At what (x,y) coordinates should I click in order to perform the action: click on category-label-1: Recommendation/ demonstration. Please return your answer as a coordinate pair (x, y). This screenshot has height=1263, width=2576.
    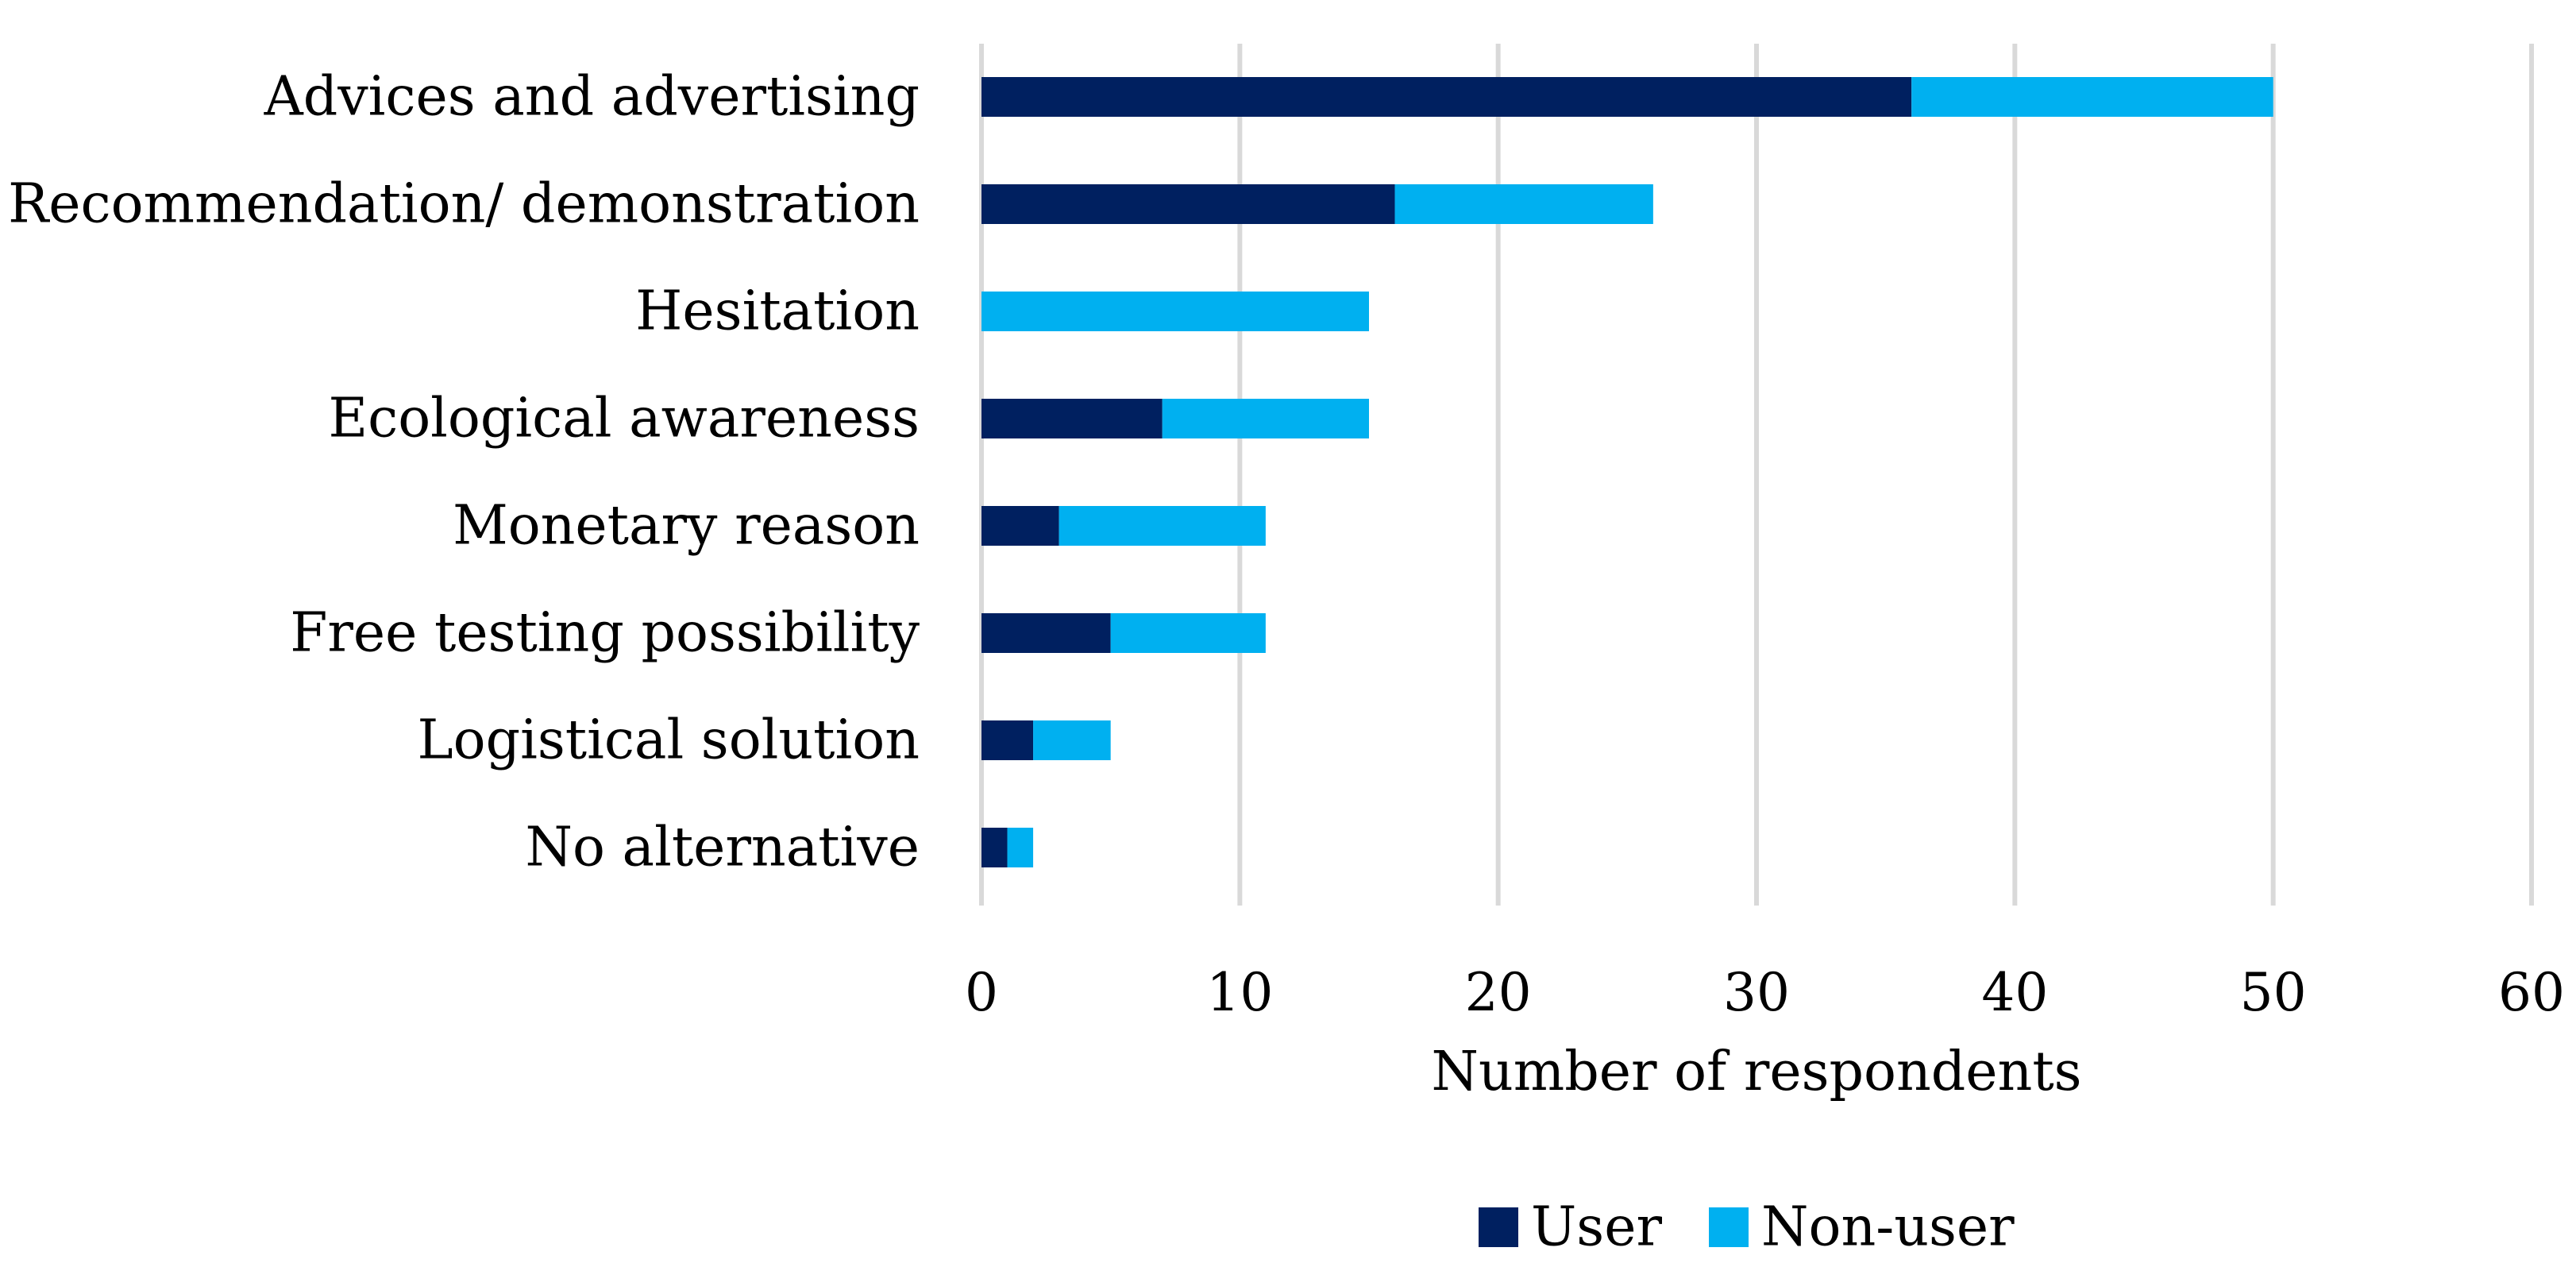
    Looking at the image, I should click on (464, 205).